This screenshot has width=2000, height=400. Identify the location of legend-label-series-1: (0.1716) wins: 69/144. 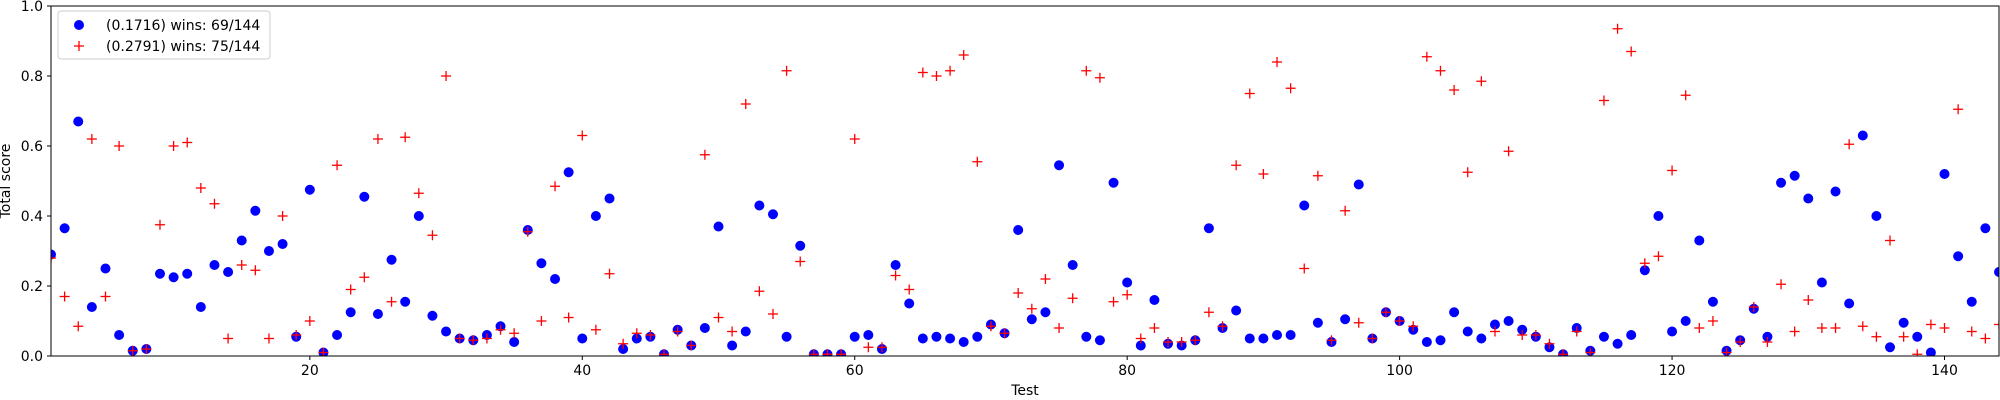
(183, 26).